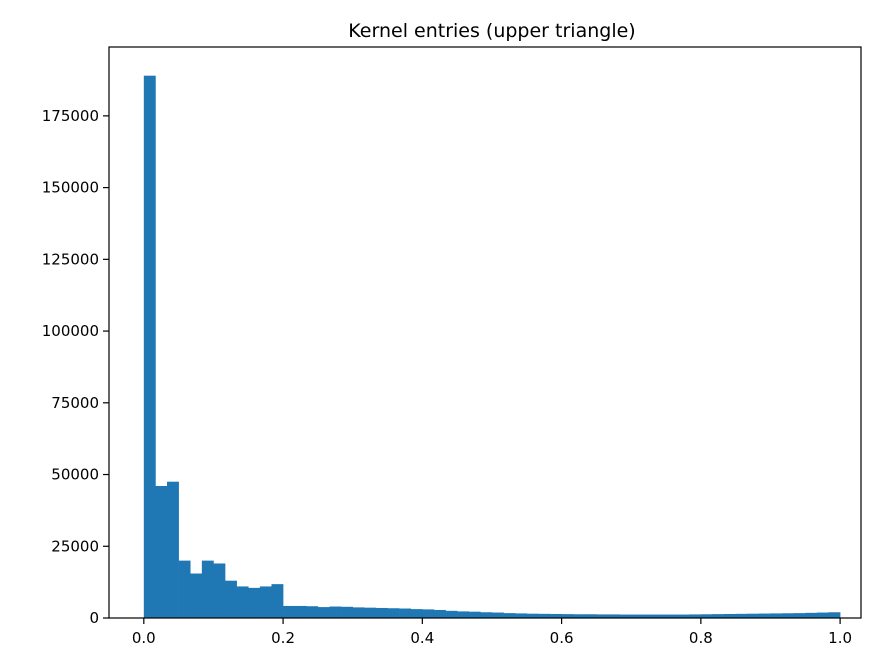 The width and height of the screenshot is (896, 672). I want to click on x-tick-label: 1.0, so click(840, 638).